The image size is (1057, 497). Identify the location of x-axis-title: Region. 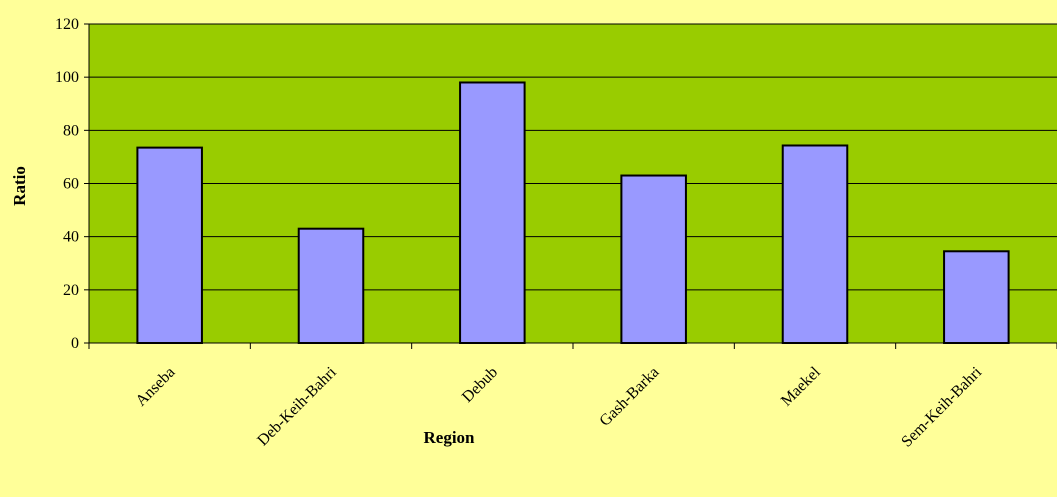
(450, 437).